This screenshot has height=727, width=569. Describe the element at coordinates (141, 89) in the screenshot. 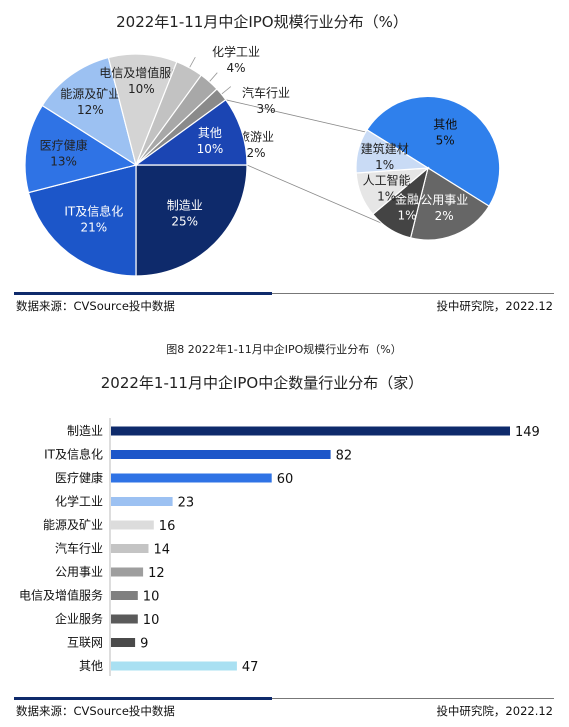

I see `pie-label-value-4: 10%` at that location.